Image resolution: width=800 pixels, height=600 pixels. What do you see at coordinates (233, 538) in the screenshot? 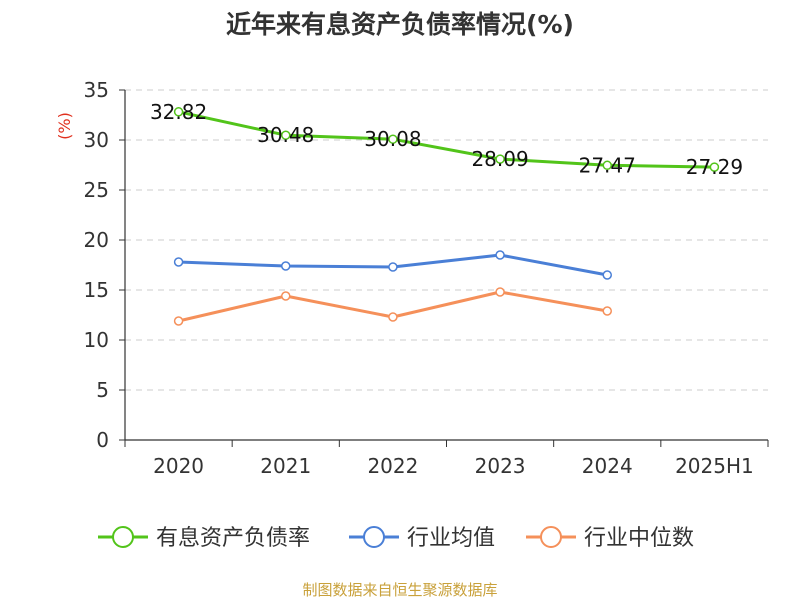
I see `legend-label: 有息资产负债率` at bounding box center [233, 538].